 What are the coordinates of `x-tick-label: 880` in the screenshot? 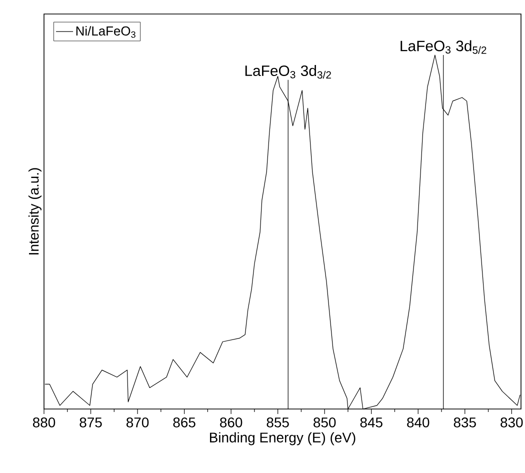 It's located at (44, 422).